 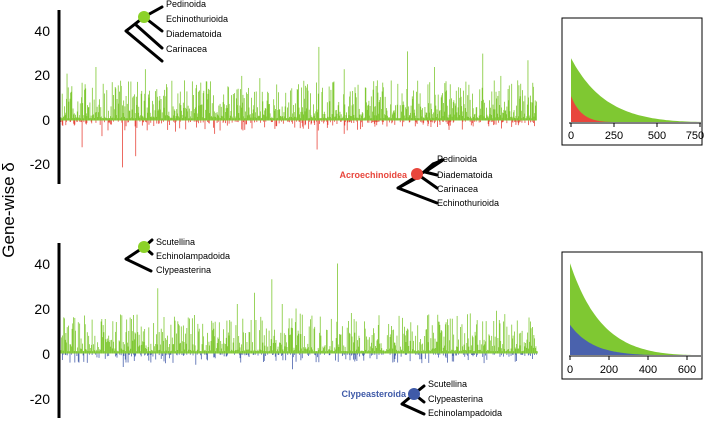 What do you see at coordinates (571, 136) in the screenshot?
I see `top-inset-xtick-0: 0` at bounding box center [571, 136].